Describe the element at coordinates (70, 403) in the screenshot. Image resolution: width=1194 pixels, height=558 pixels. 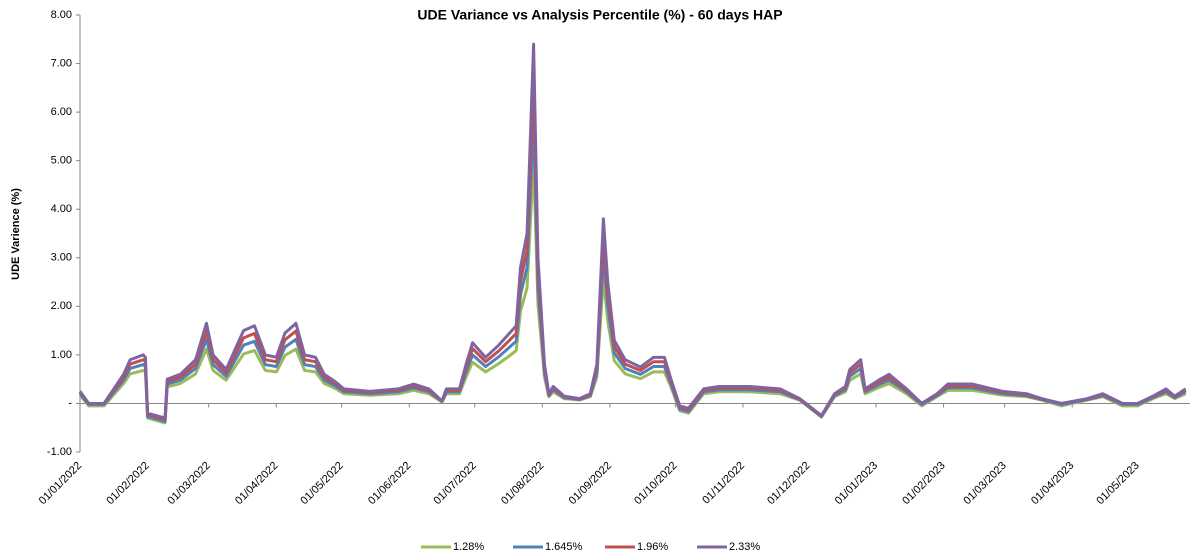
I see `y-tick-label: -` at that location.